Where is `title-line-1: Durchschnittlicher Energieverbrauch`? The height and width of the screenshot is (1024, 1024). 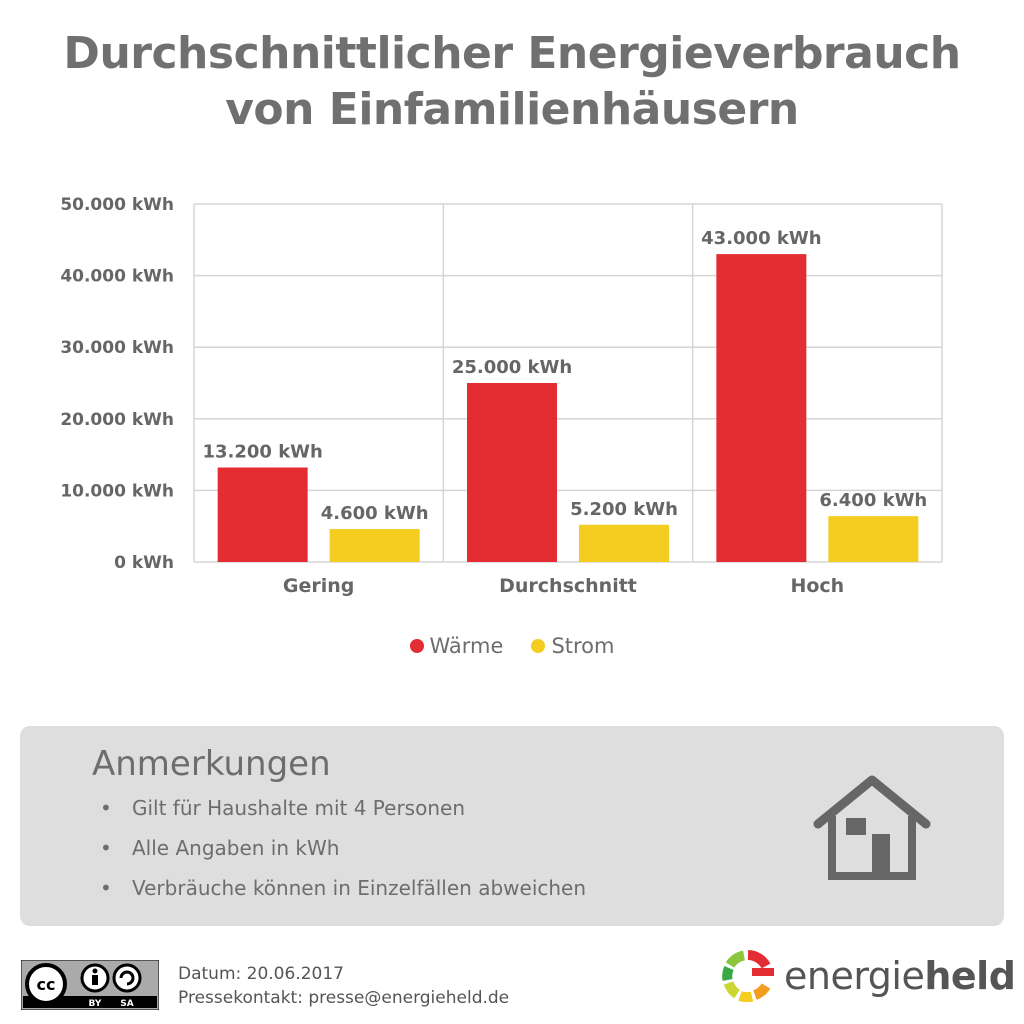 title-line-1: Durchschnittlicher Energieverbrauch is located at coordinates (512, 53).